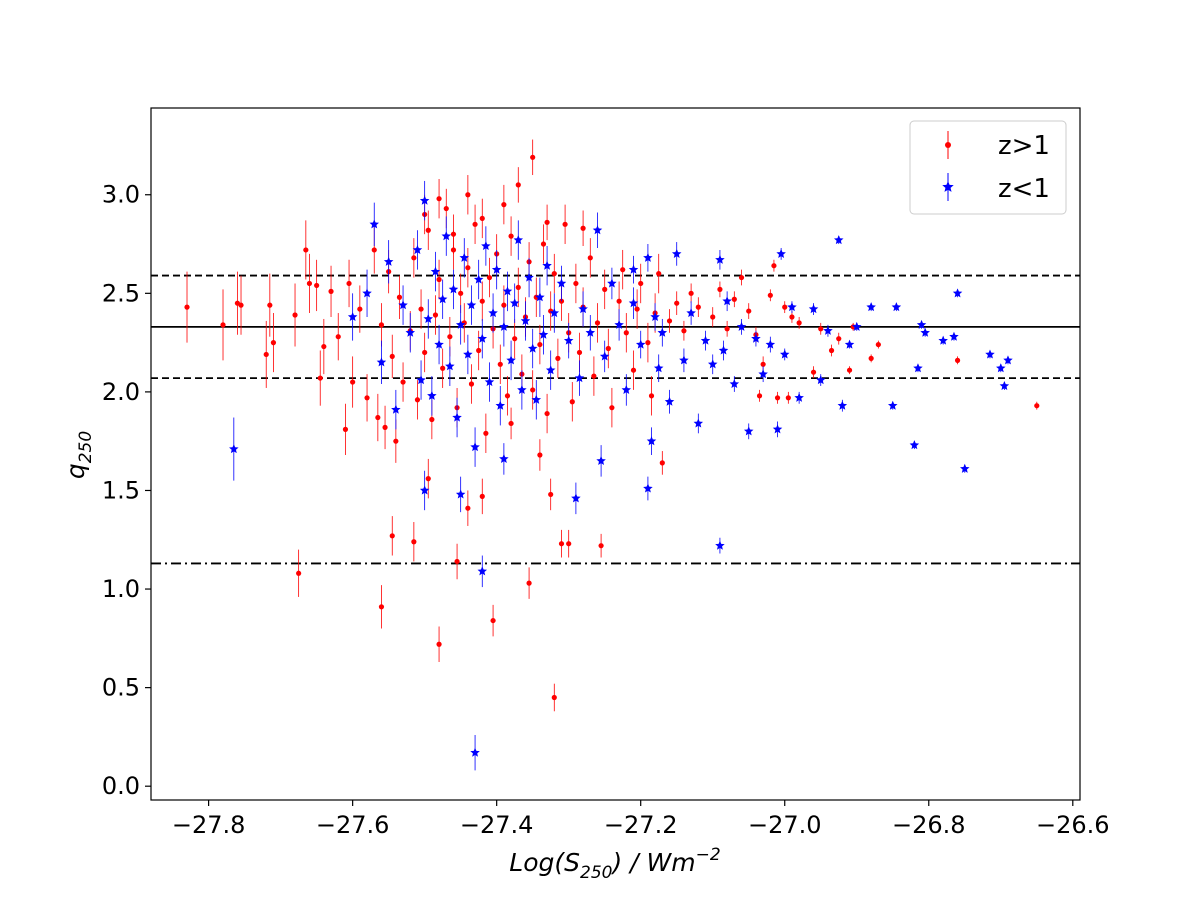 This screenshot has width=1200, height=900. What do you see at coordinates (78, 455) in the screenshot?
I see `y-axis-label: q250` at bounding box center [78, 455].